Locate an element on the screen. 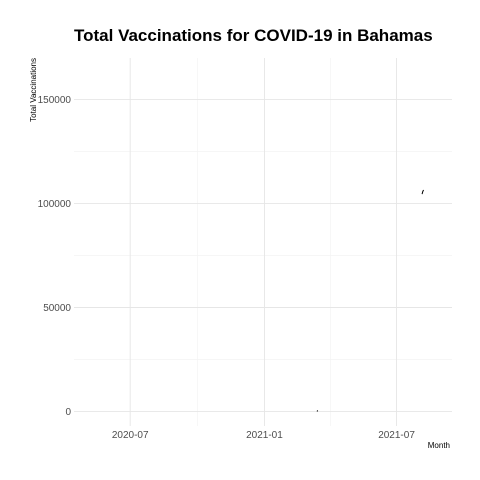 This screenshot has height=480, width=480. y-tick-label: 50000 is located at coordinates (57, 308).